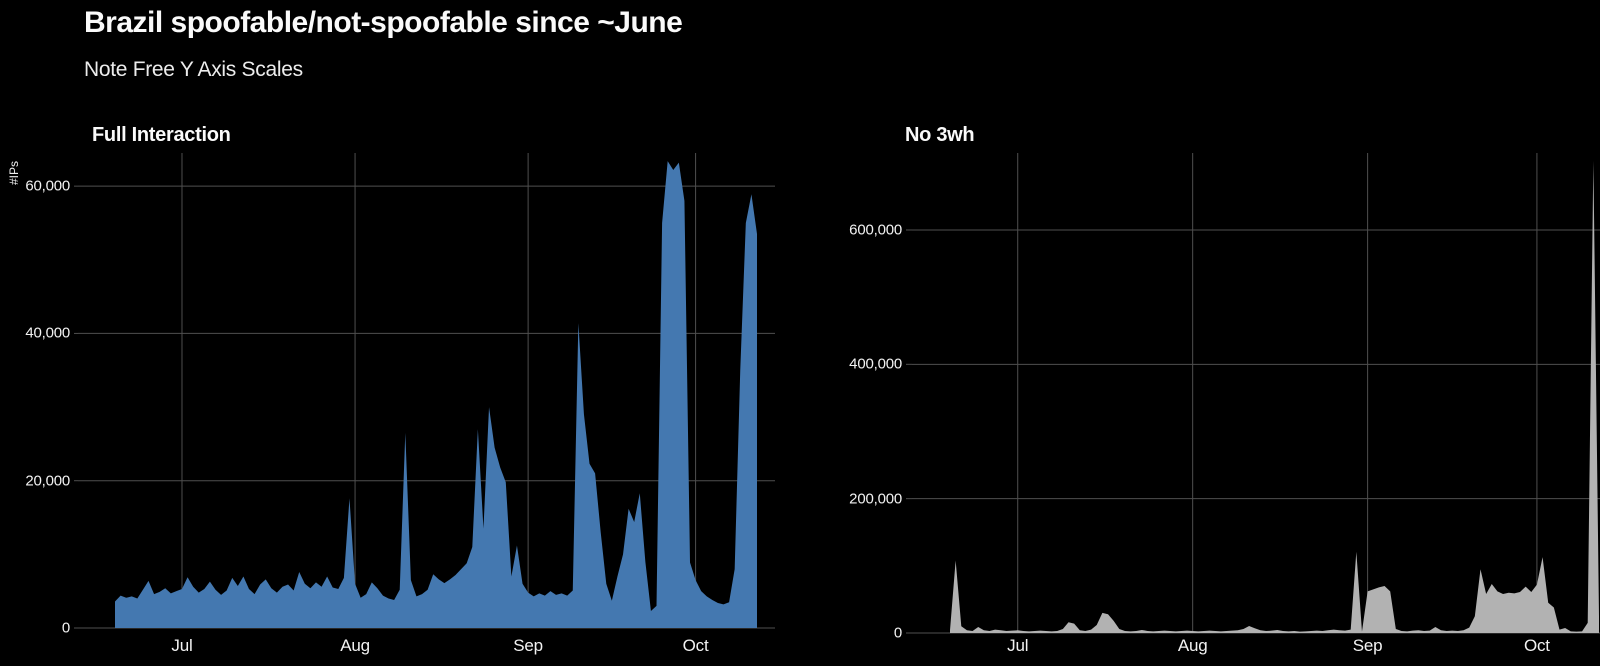 Image resolution: width=1600 pixels, height=666 pixels. I want to click on panel-title-full-interaction: Full Interaction, so click(161, 135).